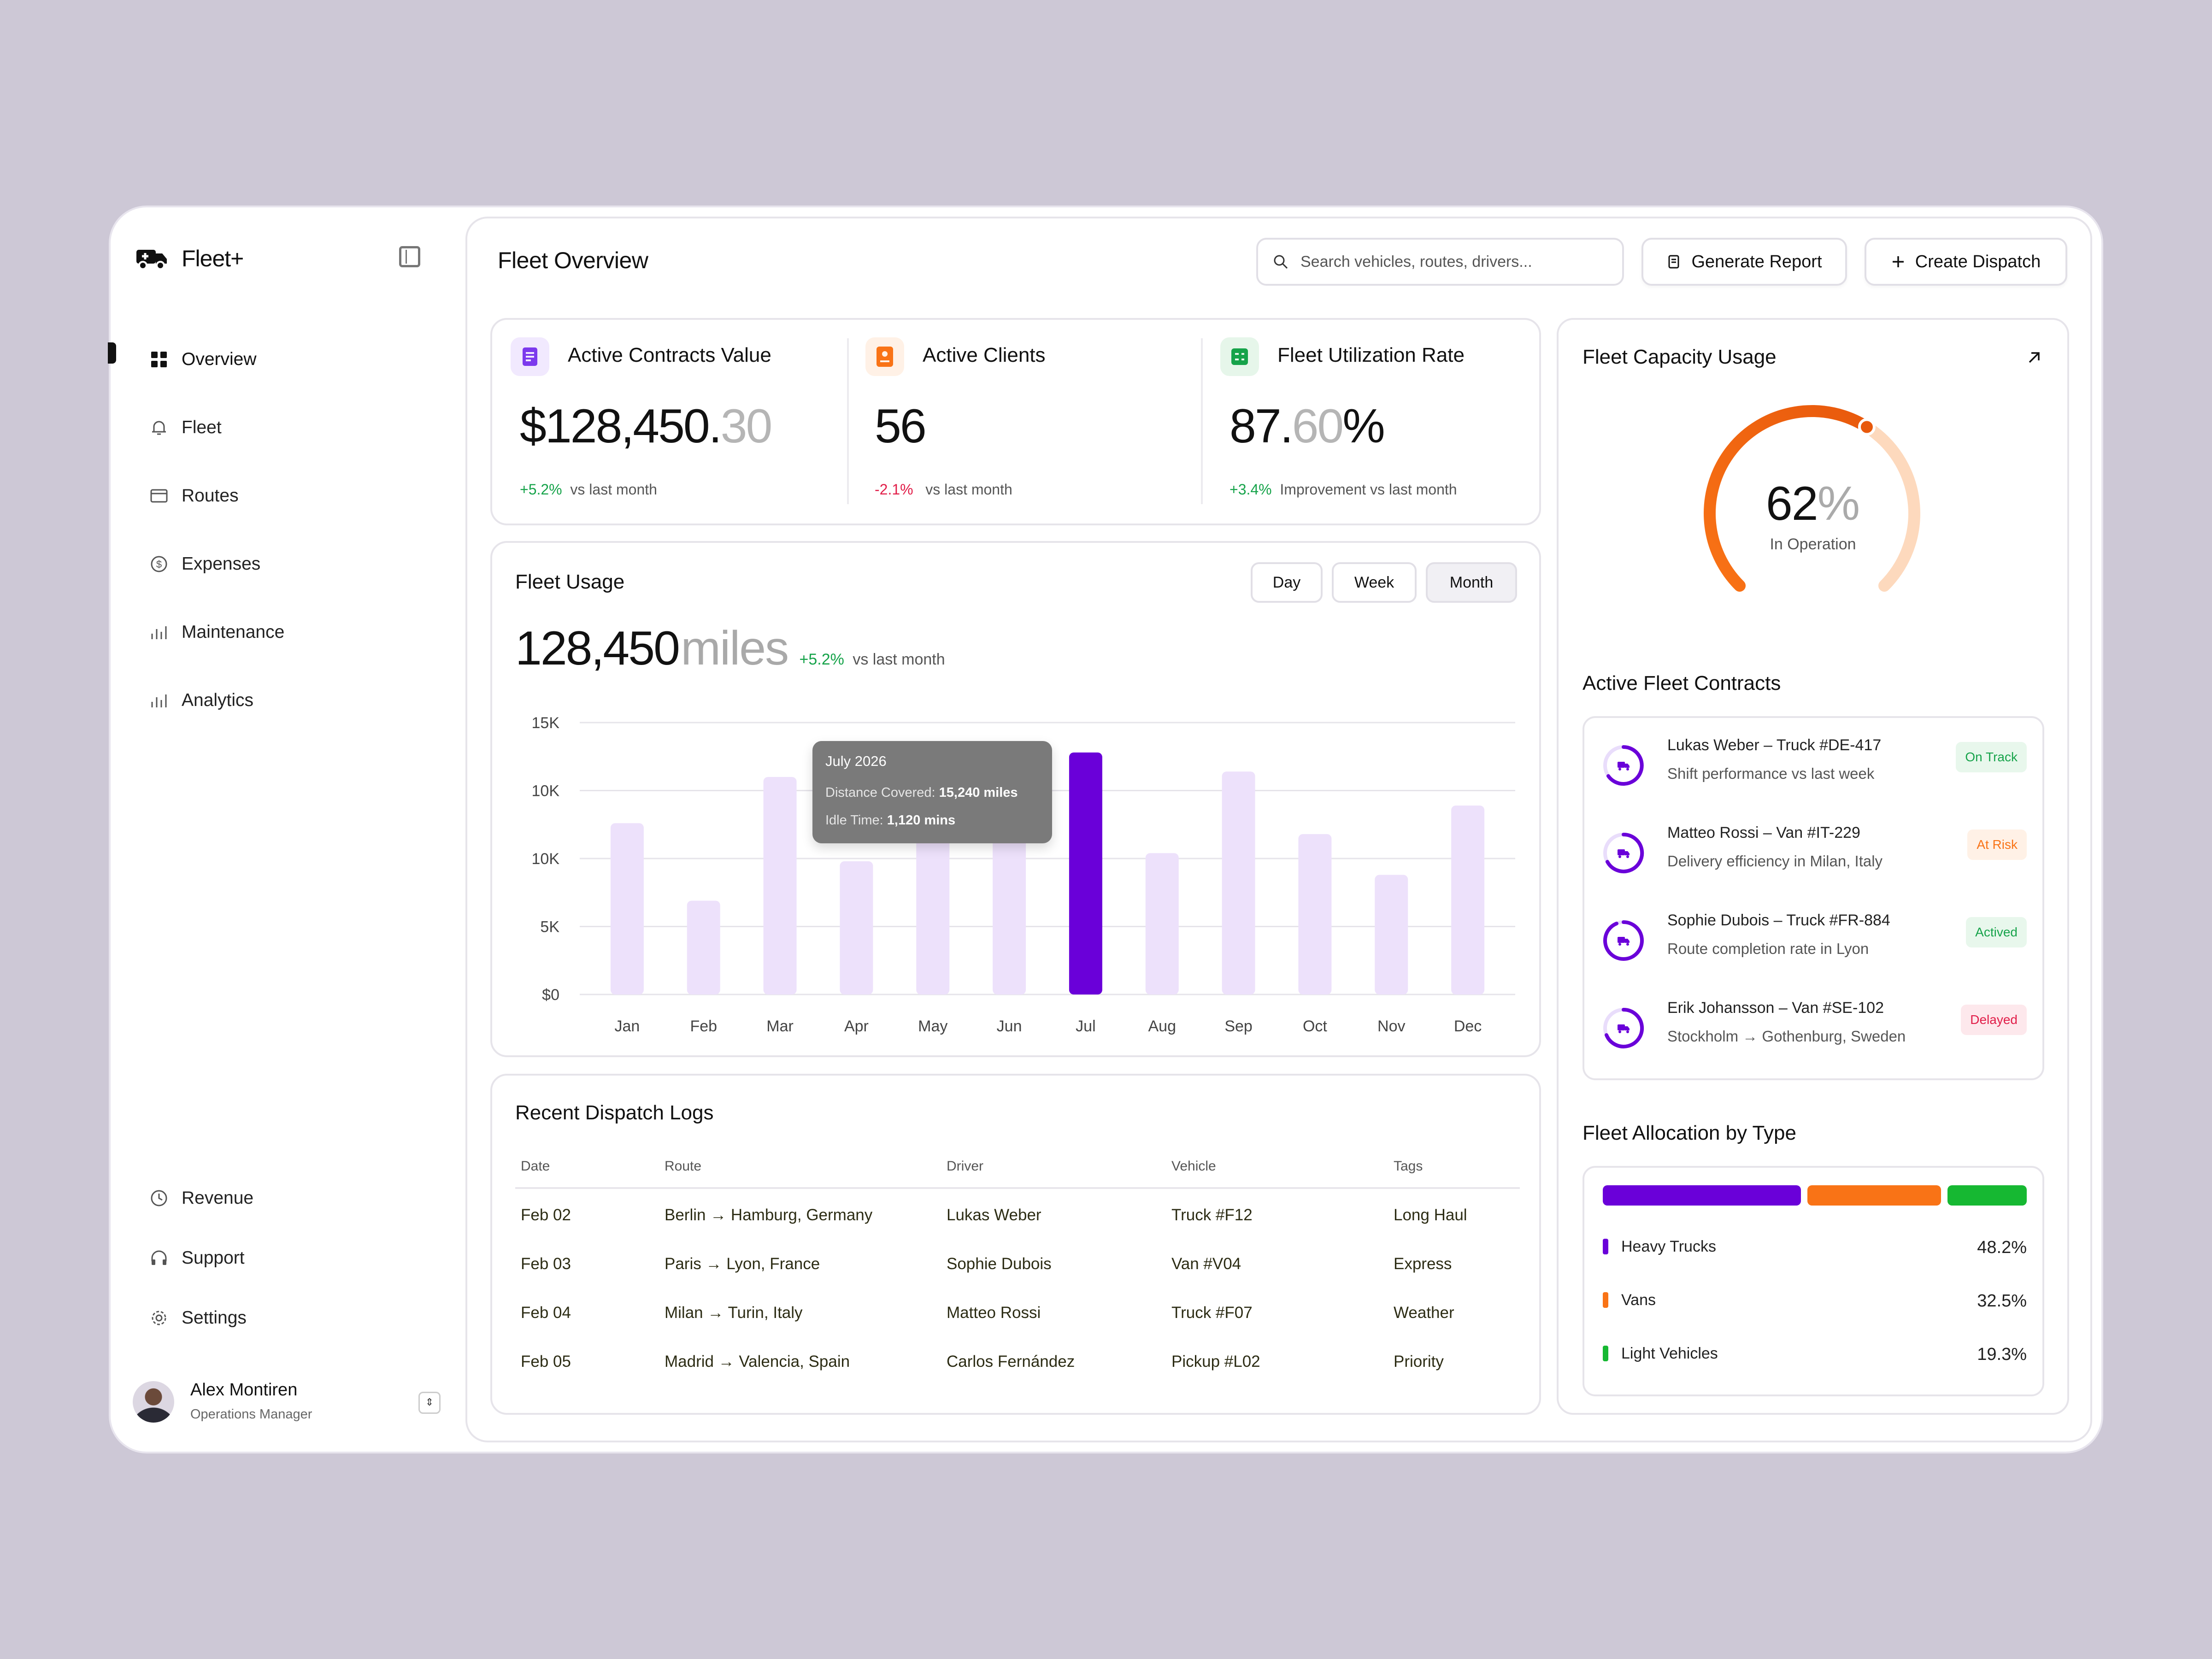  What do you see at coordinates (197, 1258) in the screenshot?
I see `sidebar-item-support: Support` at bounding box center [197, 1258].